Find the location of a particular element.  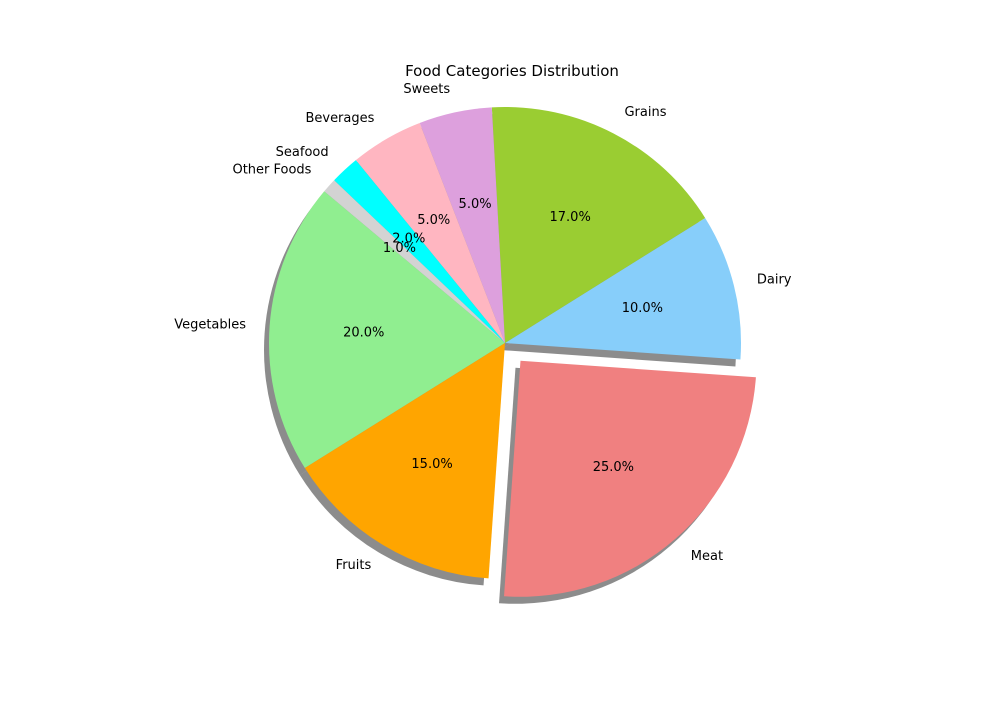

slice-grains is located at coordinates (598, 225).